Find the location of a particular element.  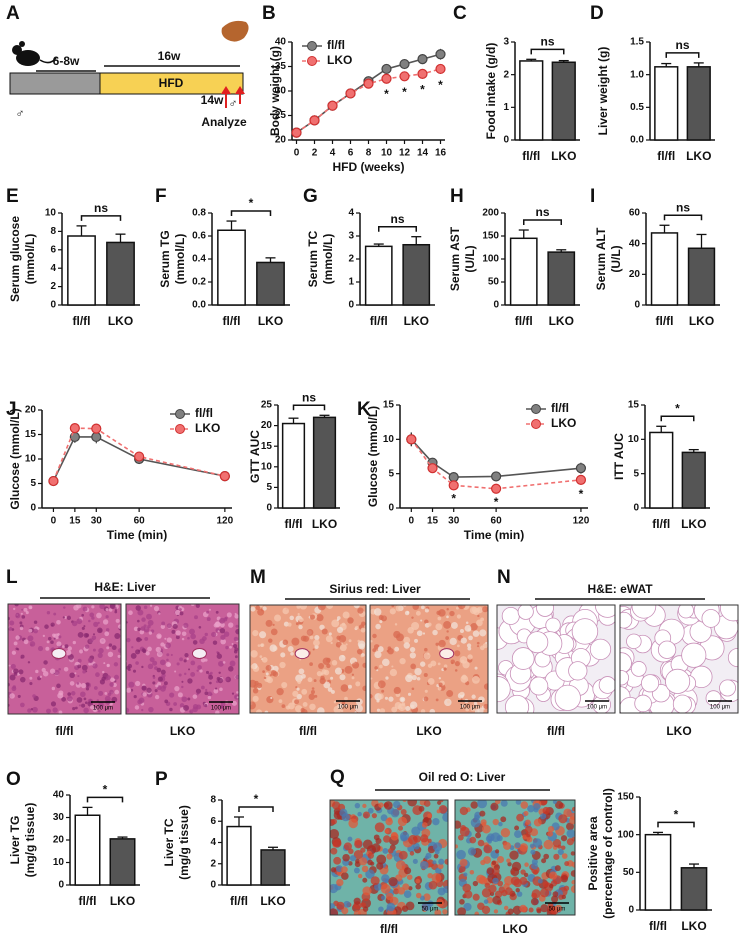

bar is located at coordinates (693, 480).